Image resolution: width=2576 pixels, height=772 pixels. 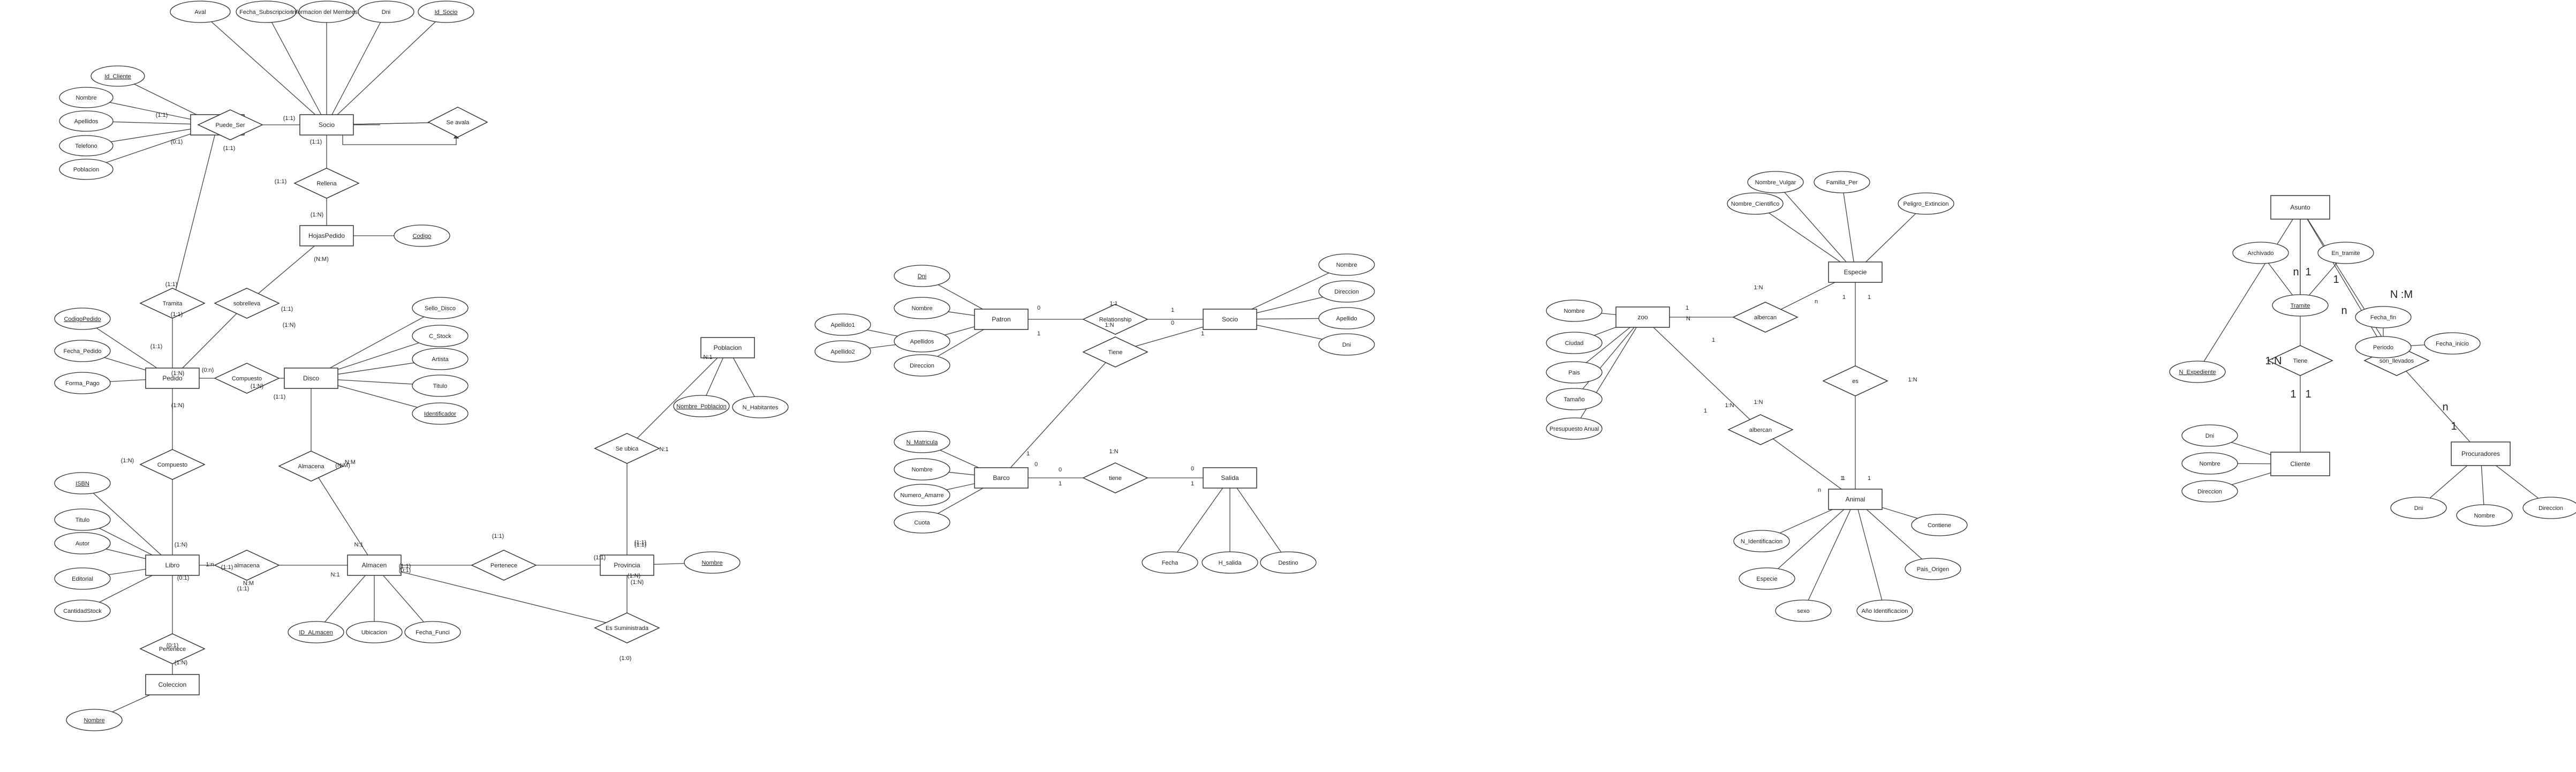 What do you see at coordinates (326, 184) in the screenshot?
I see `relationship-diamond: Rellena` at bounding box center [326, 184].